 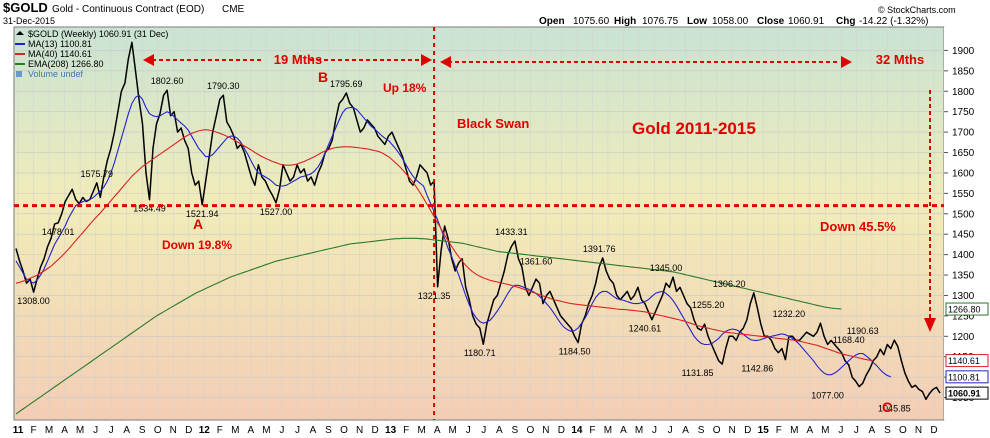 I want to click on point-label-12: 1361.60, so click(x=536, y=261).